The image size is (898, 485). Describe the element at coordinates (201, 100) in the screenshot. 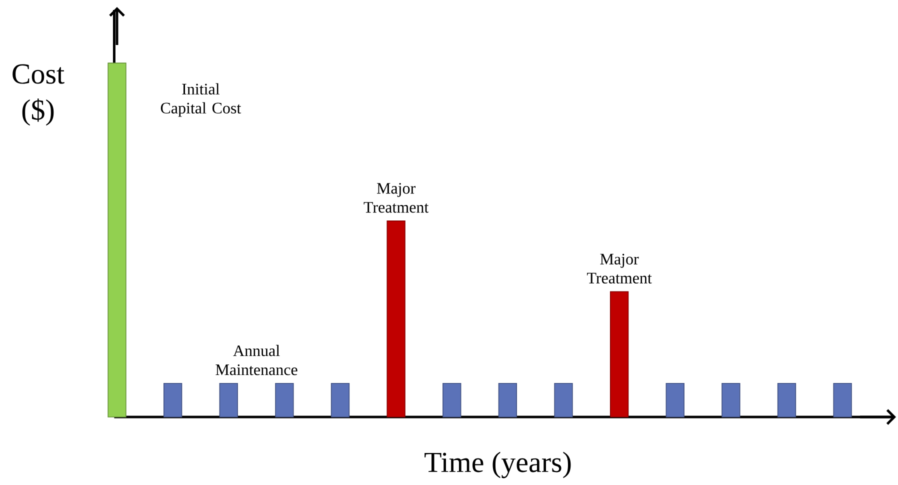

I see `annotation: Initial Capital Cost` at that location.